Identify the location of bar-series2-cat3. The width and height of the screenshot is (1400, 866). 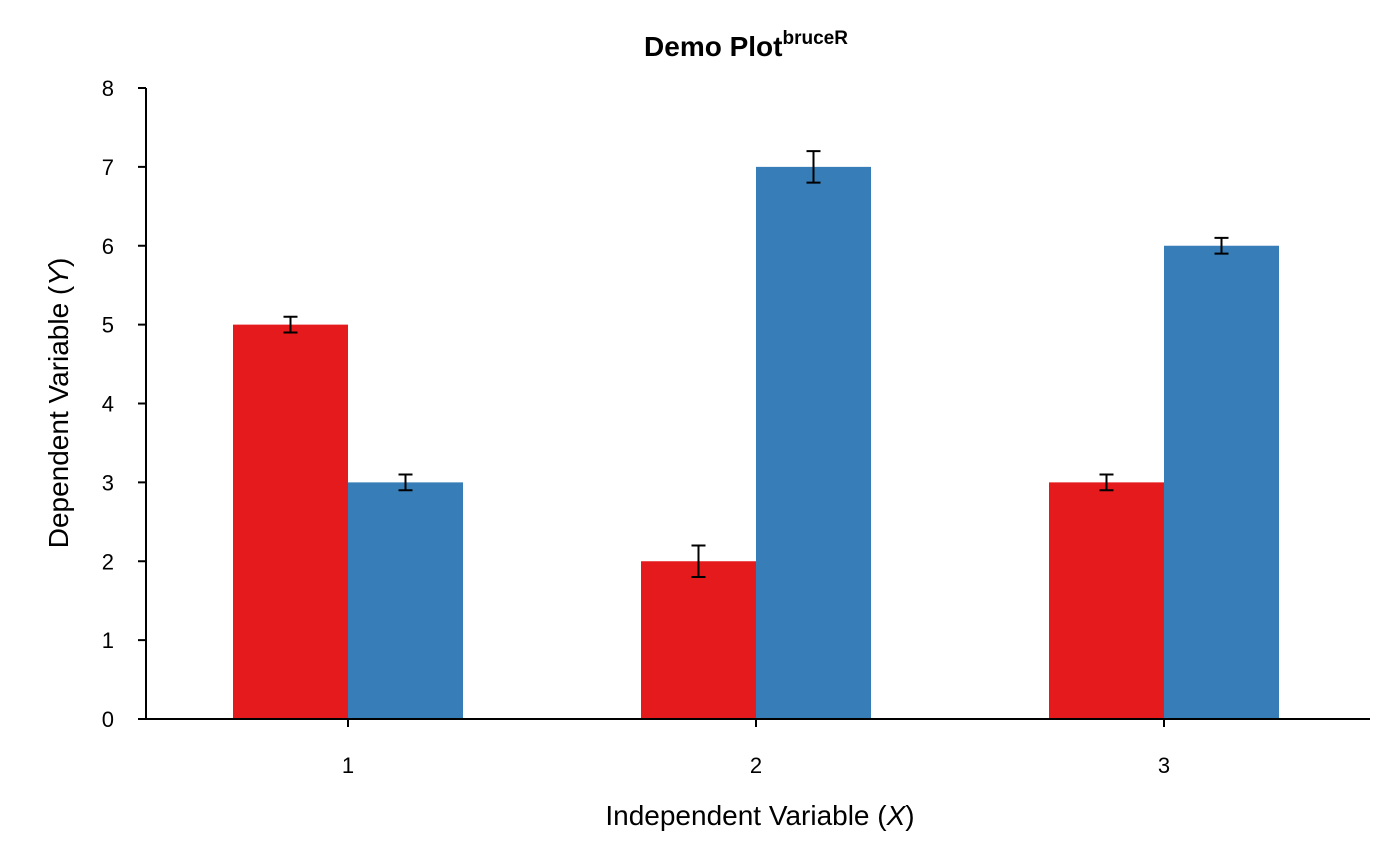
(1221, 482).